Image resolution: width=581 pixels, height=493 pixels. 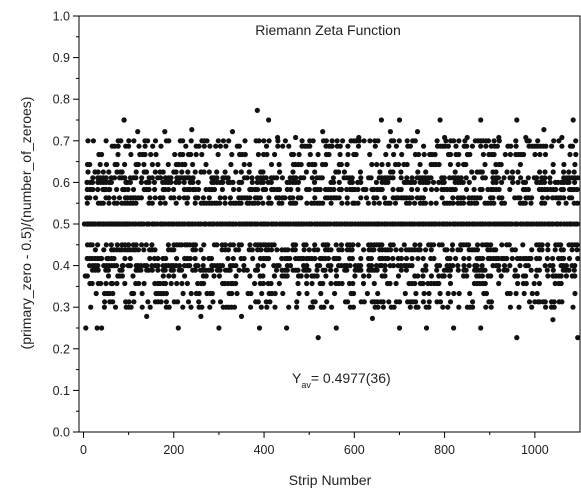 I want to click on y-tick-label: 0.8, so click(x=61, y=100).